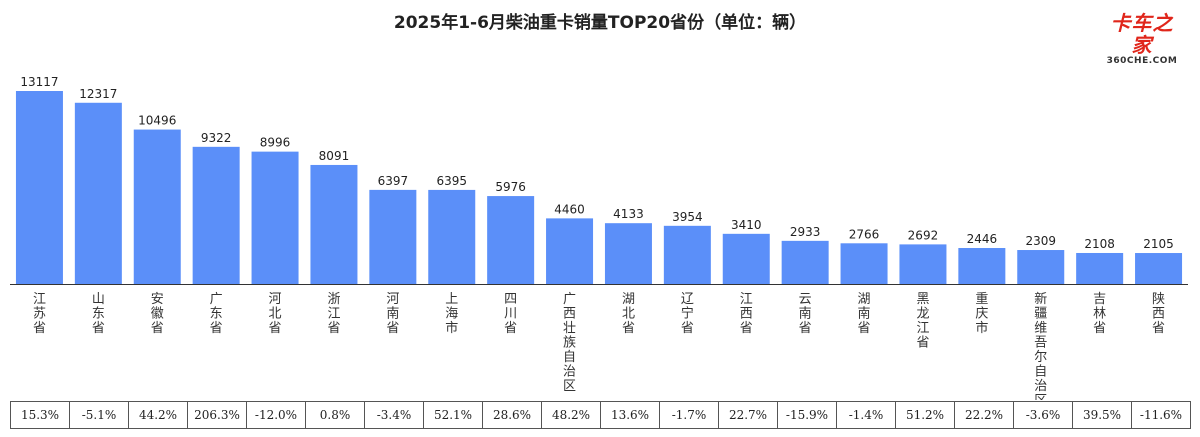 Image resolution: width=1200 pixels, height=437 pixels. What do you see at coordinates (510, 314) in the screenshot?
I see `category-label-8: 四川省` at bounding box center [510, 314].